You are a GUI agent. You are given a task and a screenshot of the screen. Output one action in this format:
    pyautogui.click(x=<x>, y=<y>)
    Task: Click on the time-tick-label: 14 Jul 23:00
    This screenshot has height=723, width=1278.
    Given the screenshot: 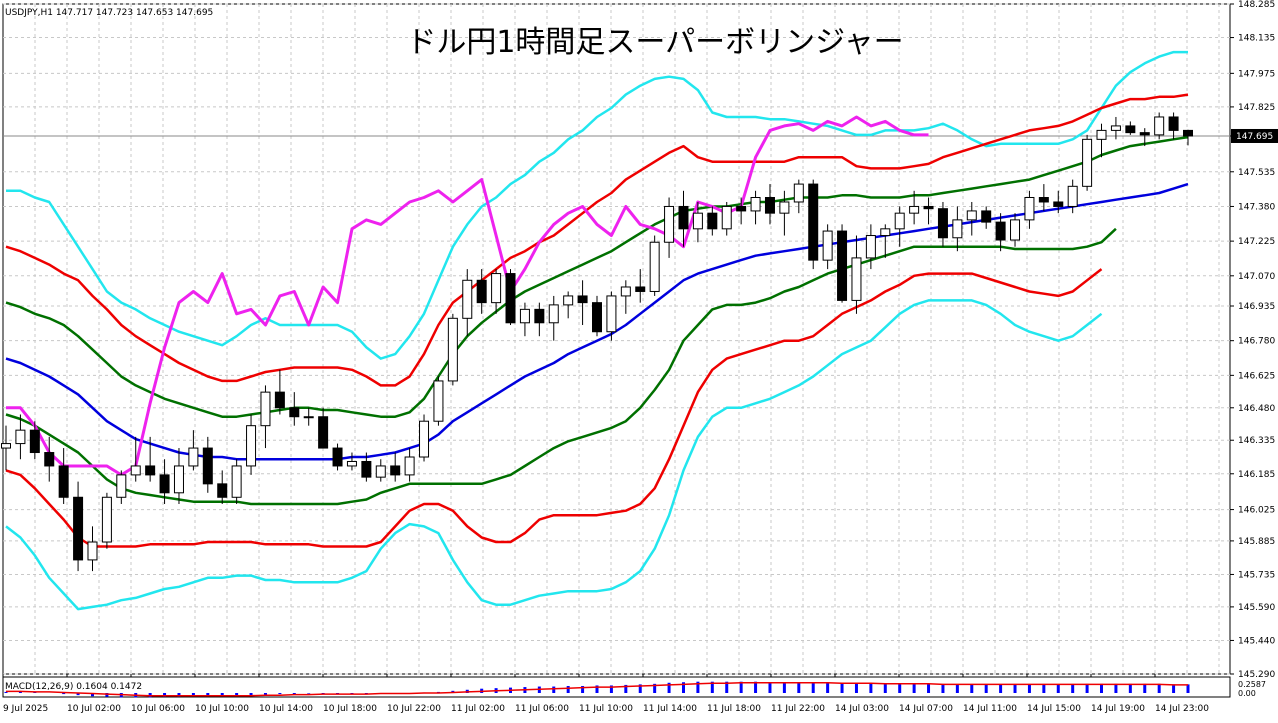 What is the action you would take?
    pyautogui.click(x=1182, y=709)
    